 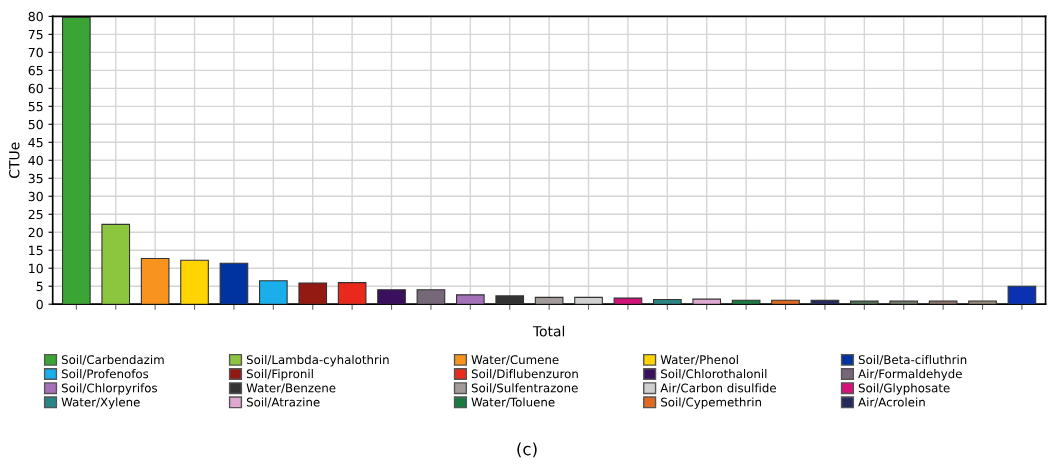 What do you see at coordinates (36, 250) in the screenshot?
I see `y-tick-label: 15` at bounding box center [36, 250].